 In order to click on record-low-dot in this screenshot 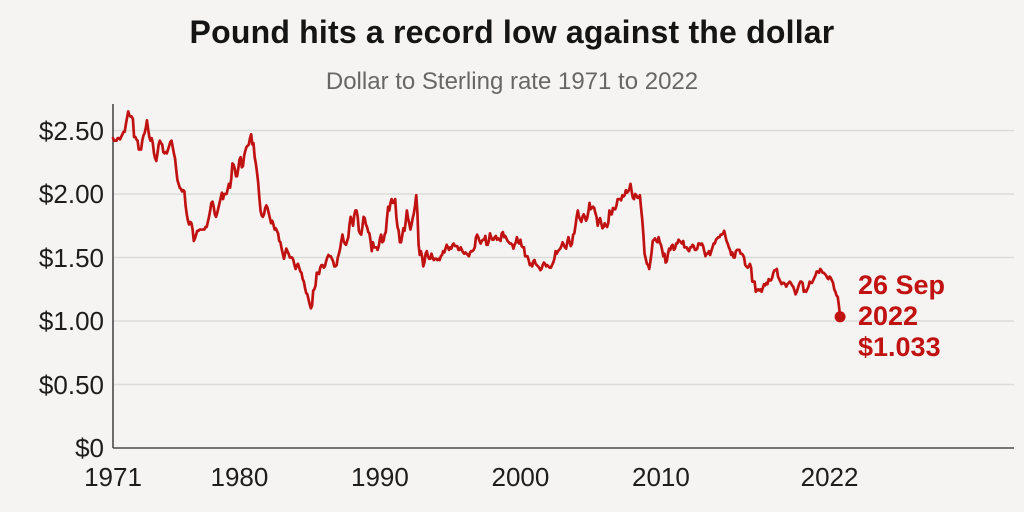, I will do `click(840, 317)`.